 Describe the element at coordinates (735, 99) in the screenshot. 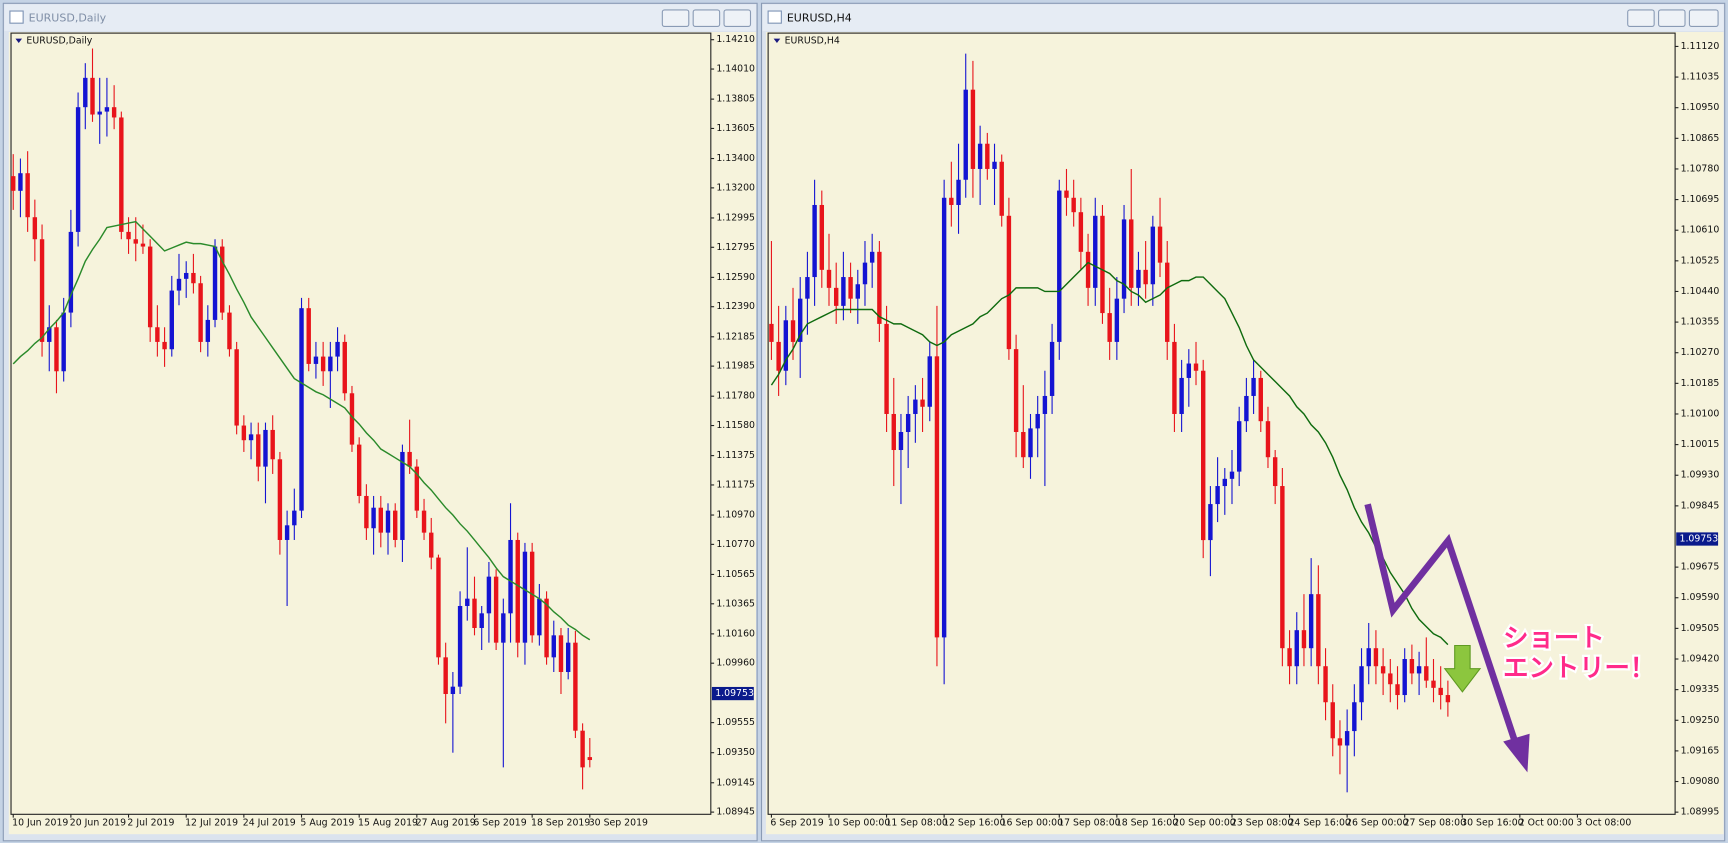

I see `y-tick-label: 1.13805` at that location.